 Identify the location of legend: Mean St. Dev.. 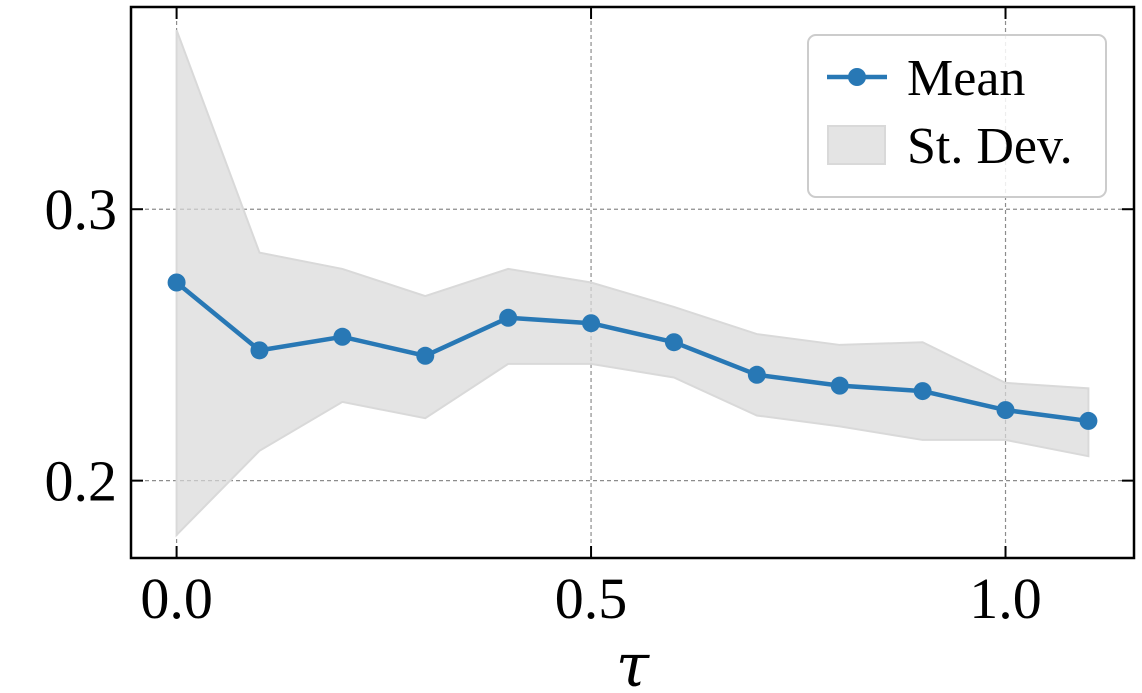
(957, 116).